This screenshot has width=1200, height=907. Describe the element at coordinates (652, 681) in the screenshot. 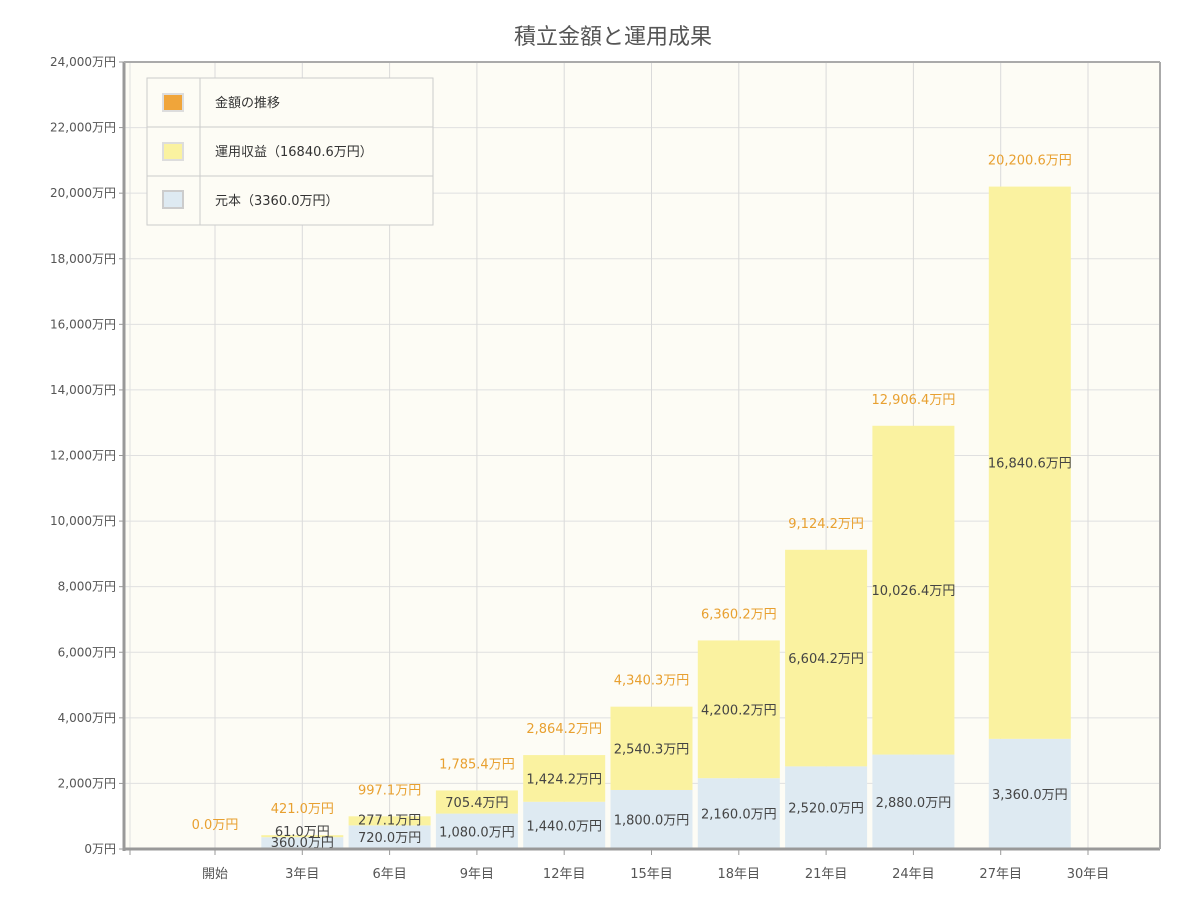

I see `data-label-total: 4,340.3万円` at that location.